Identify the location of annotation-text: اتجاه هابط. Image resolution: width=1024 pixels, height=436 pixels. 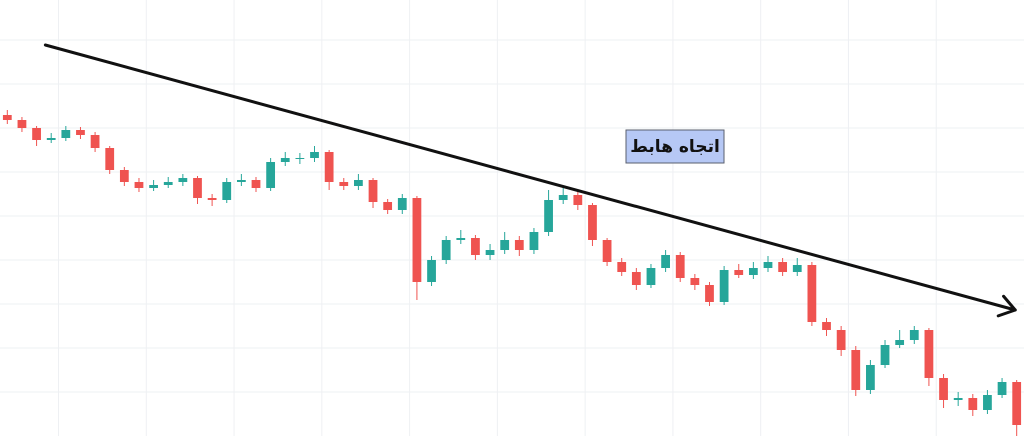
(675, 147).